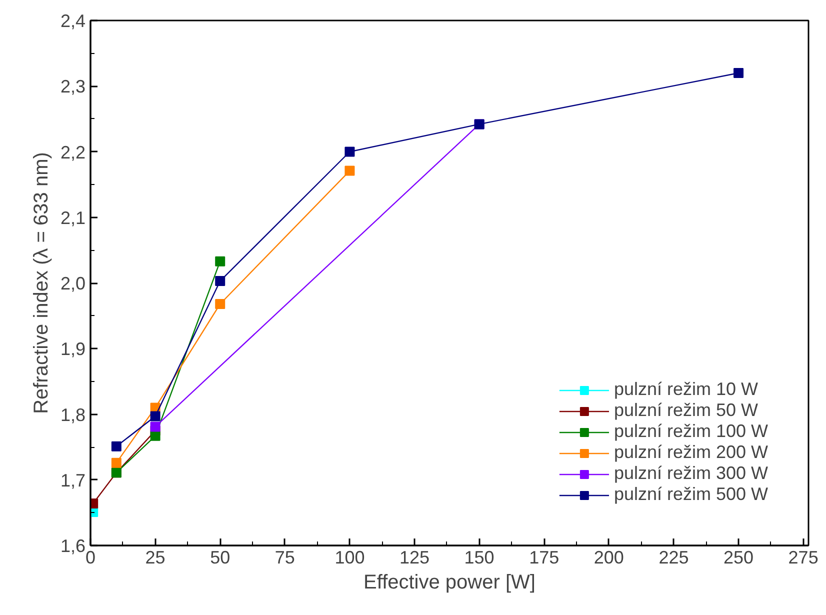 The height and width of the screenshot is (615, 826). What do you see at coordinates (73, 546) in the screenshot?
I see `y-tick-label: 1,6` at bounding box center [73, 546].